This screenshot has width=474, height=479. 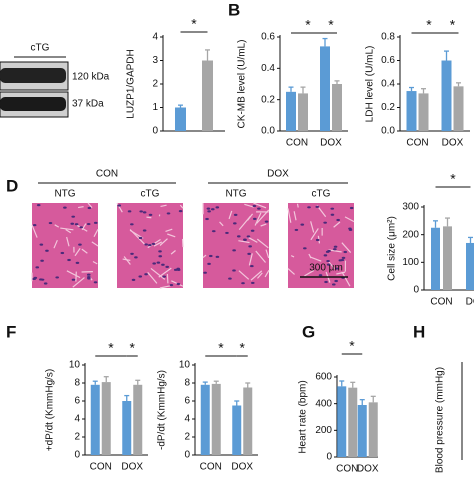 I want to click on y-axis-label: -dP/dt (KmmHg/s), so click(x=162, y=410).